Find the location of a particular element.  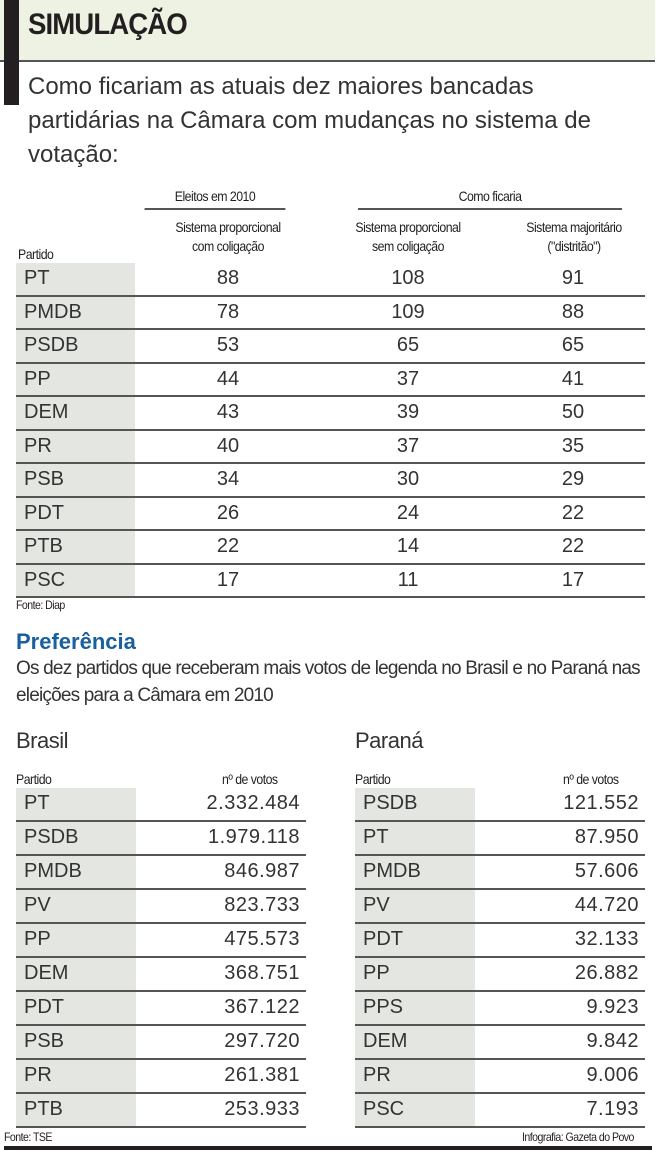

brasil-table-row: PSDB 1.979.118 is located at coordinates (161, 839).